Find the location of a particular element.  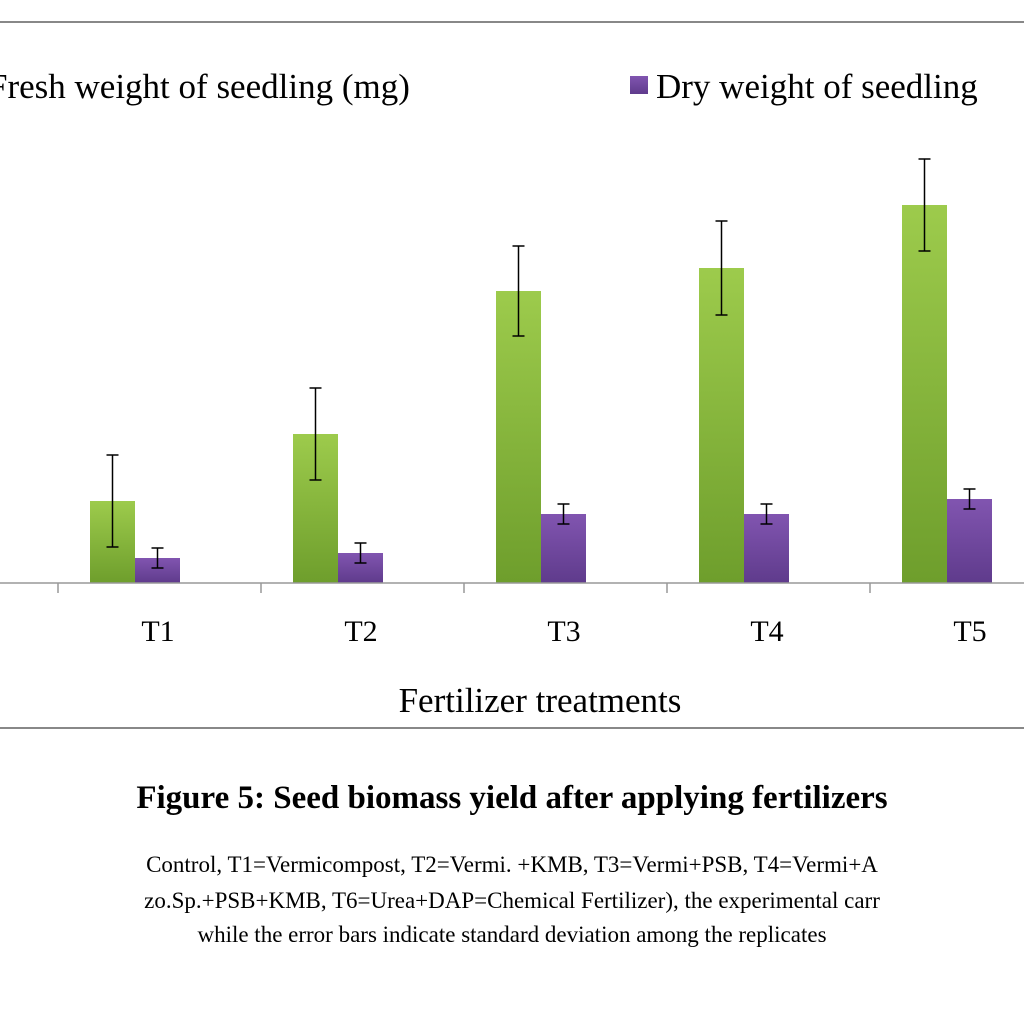

x-tick-label: T3 is located at coordinates (563, 631).